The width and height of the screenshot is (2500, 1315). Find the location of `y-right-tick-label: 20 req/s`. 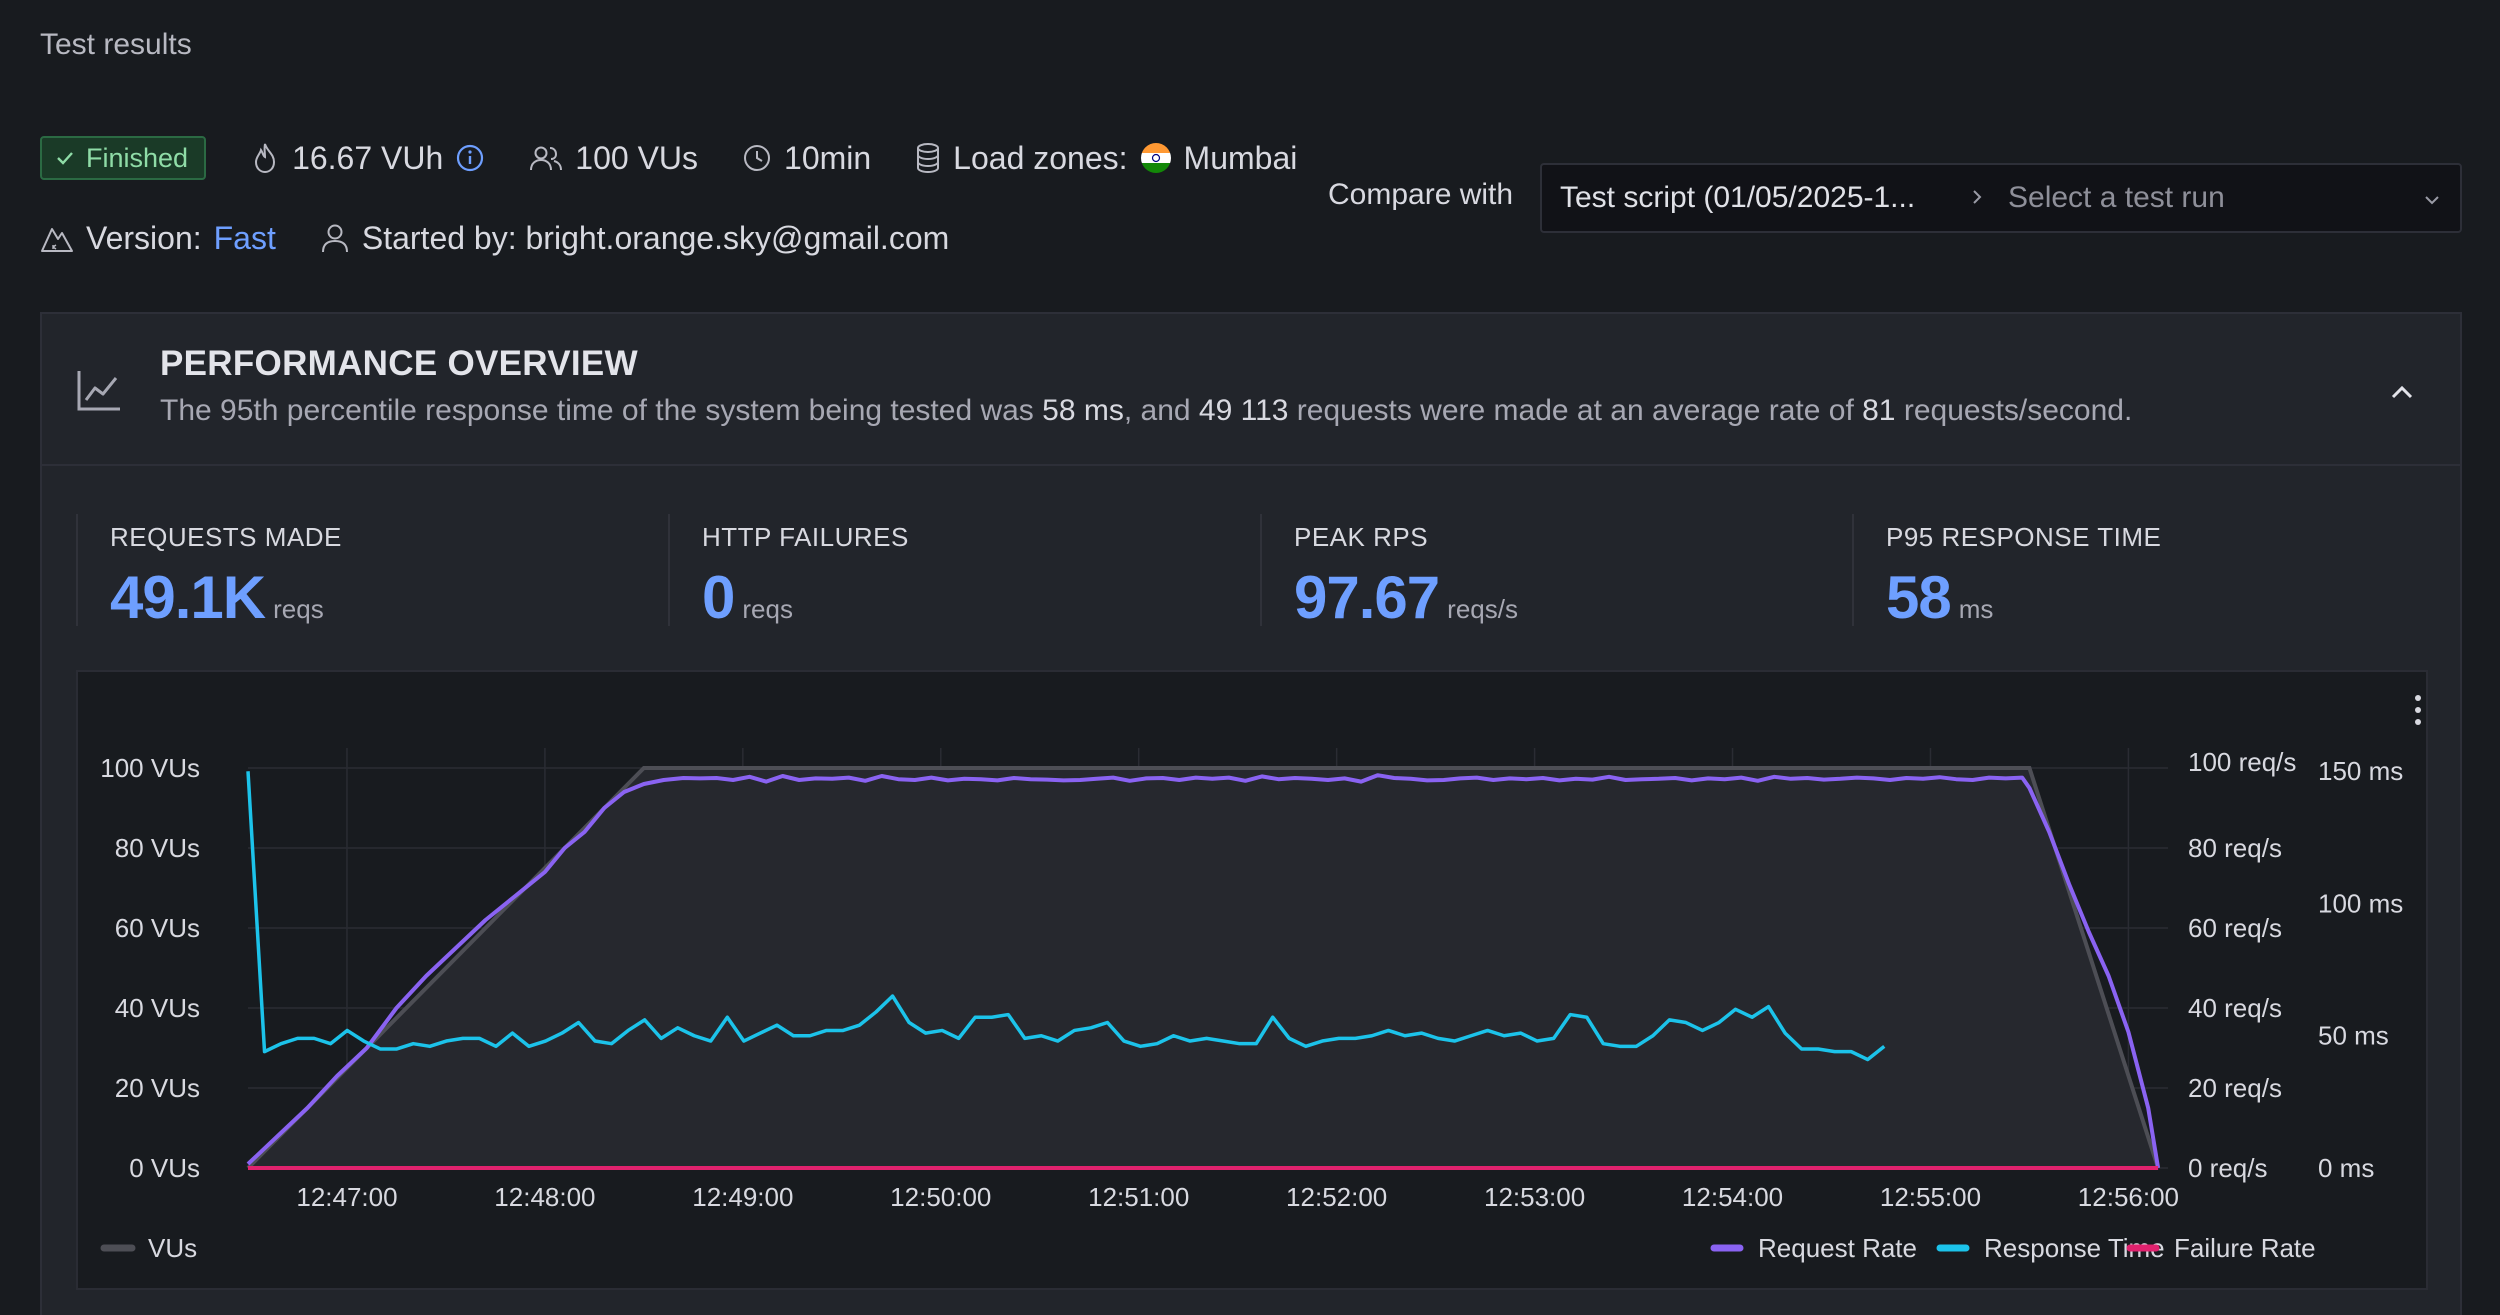

y-right-tick-label: 20 req/s is located at coordinates (2235, 1088).